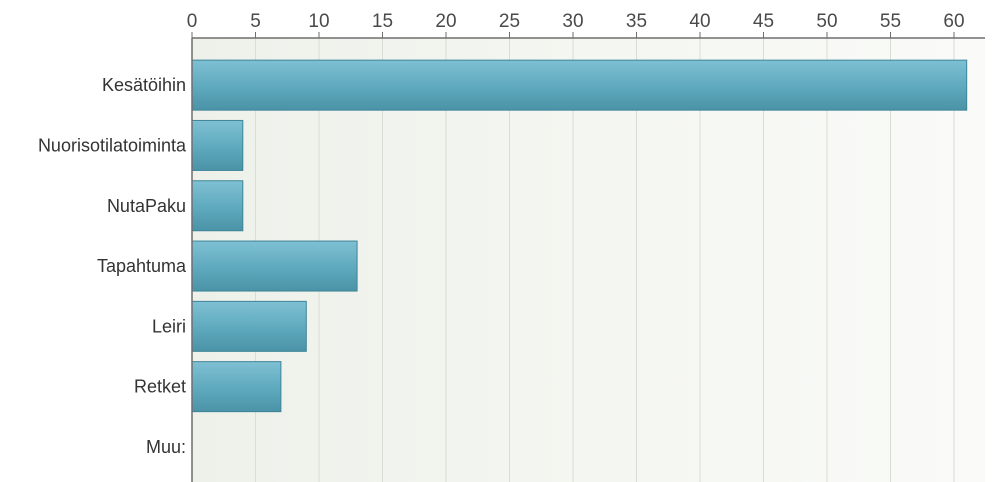 The height and width of the screenshot is (482, 992). Describe the element at coordinates (255, 21) in the screenshot. I see `x-tick-label: 5` at that location.